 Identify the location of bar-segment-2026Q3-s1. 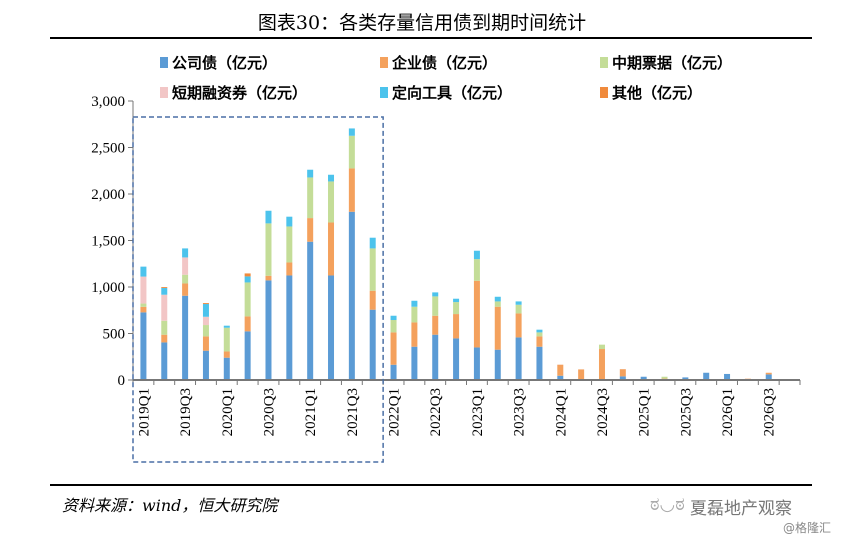
(768, 373).